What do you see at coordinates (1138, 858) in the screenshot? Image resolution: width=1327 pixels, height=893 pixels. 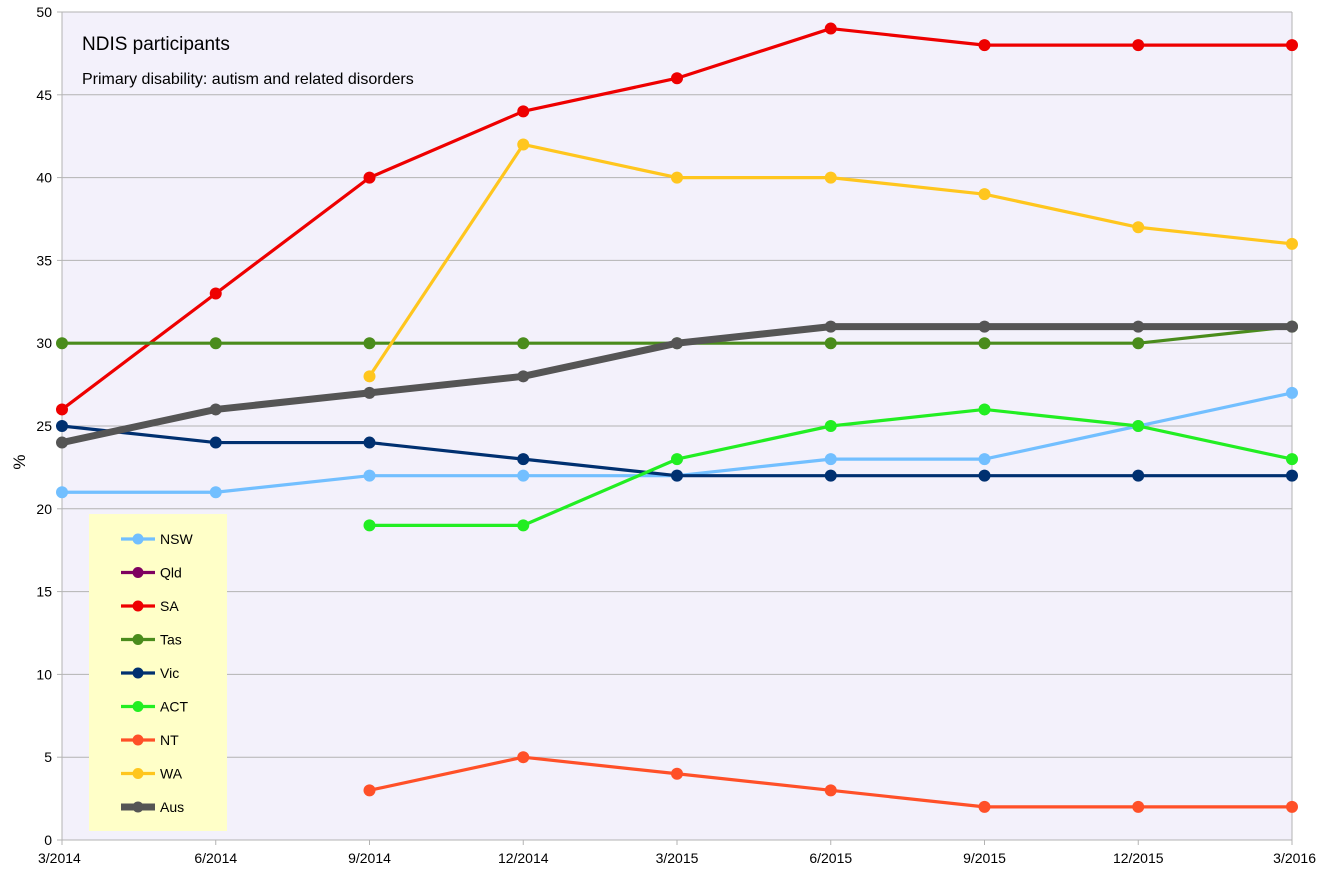 I see `x-tick-label: 12/2015` at bounding box center [1138, 858].